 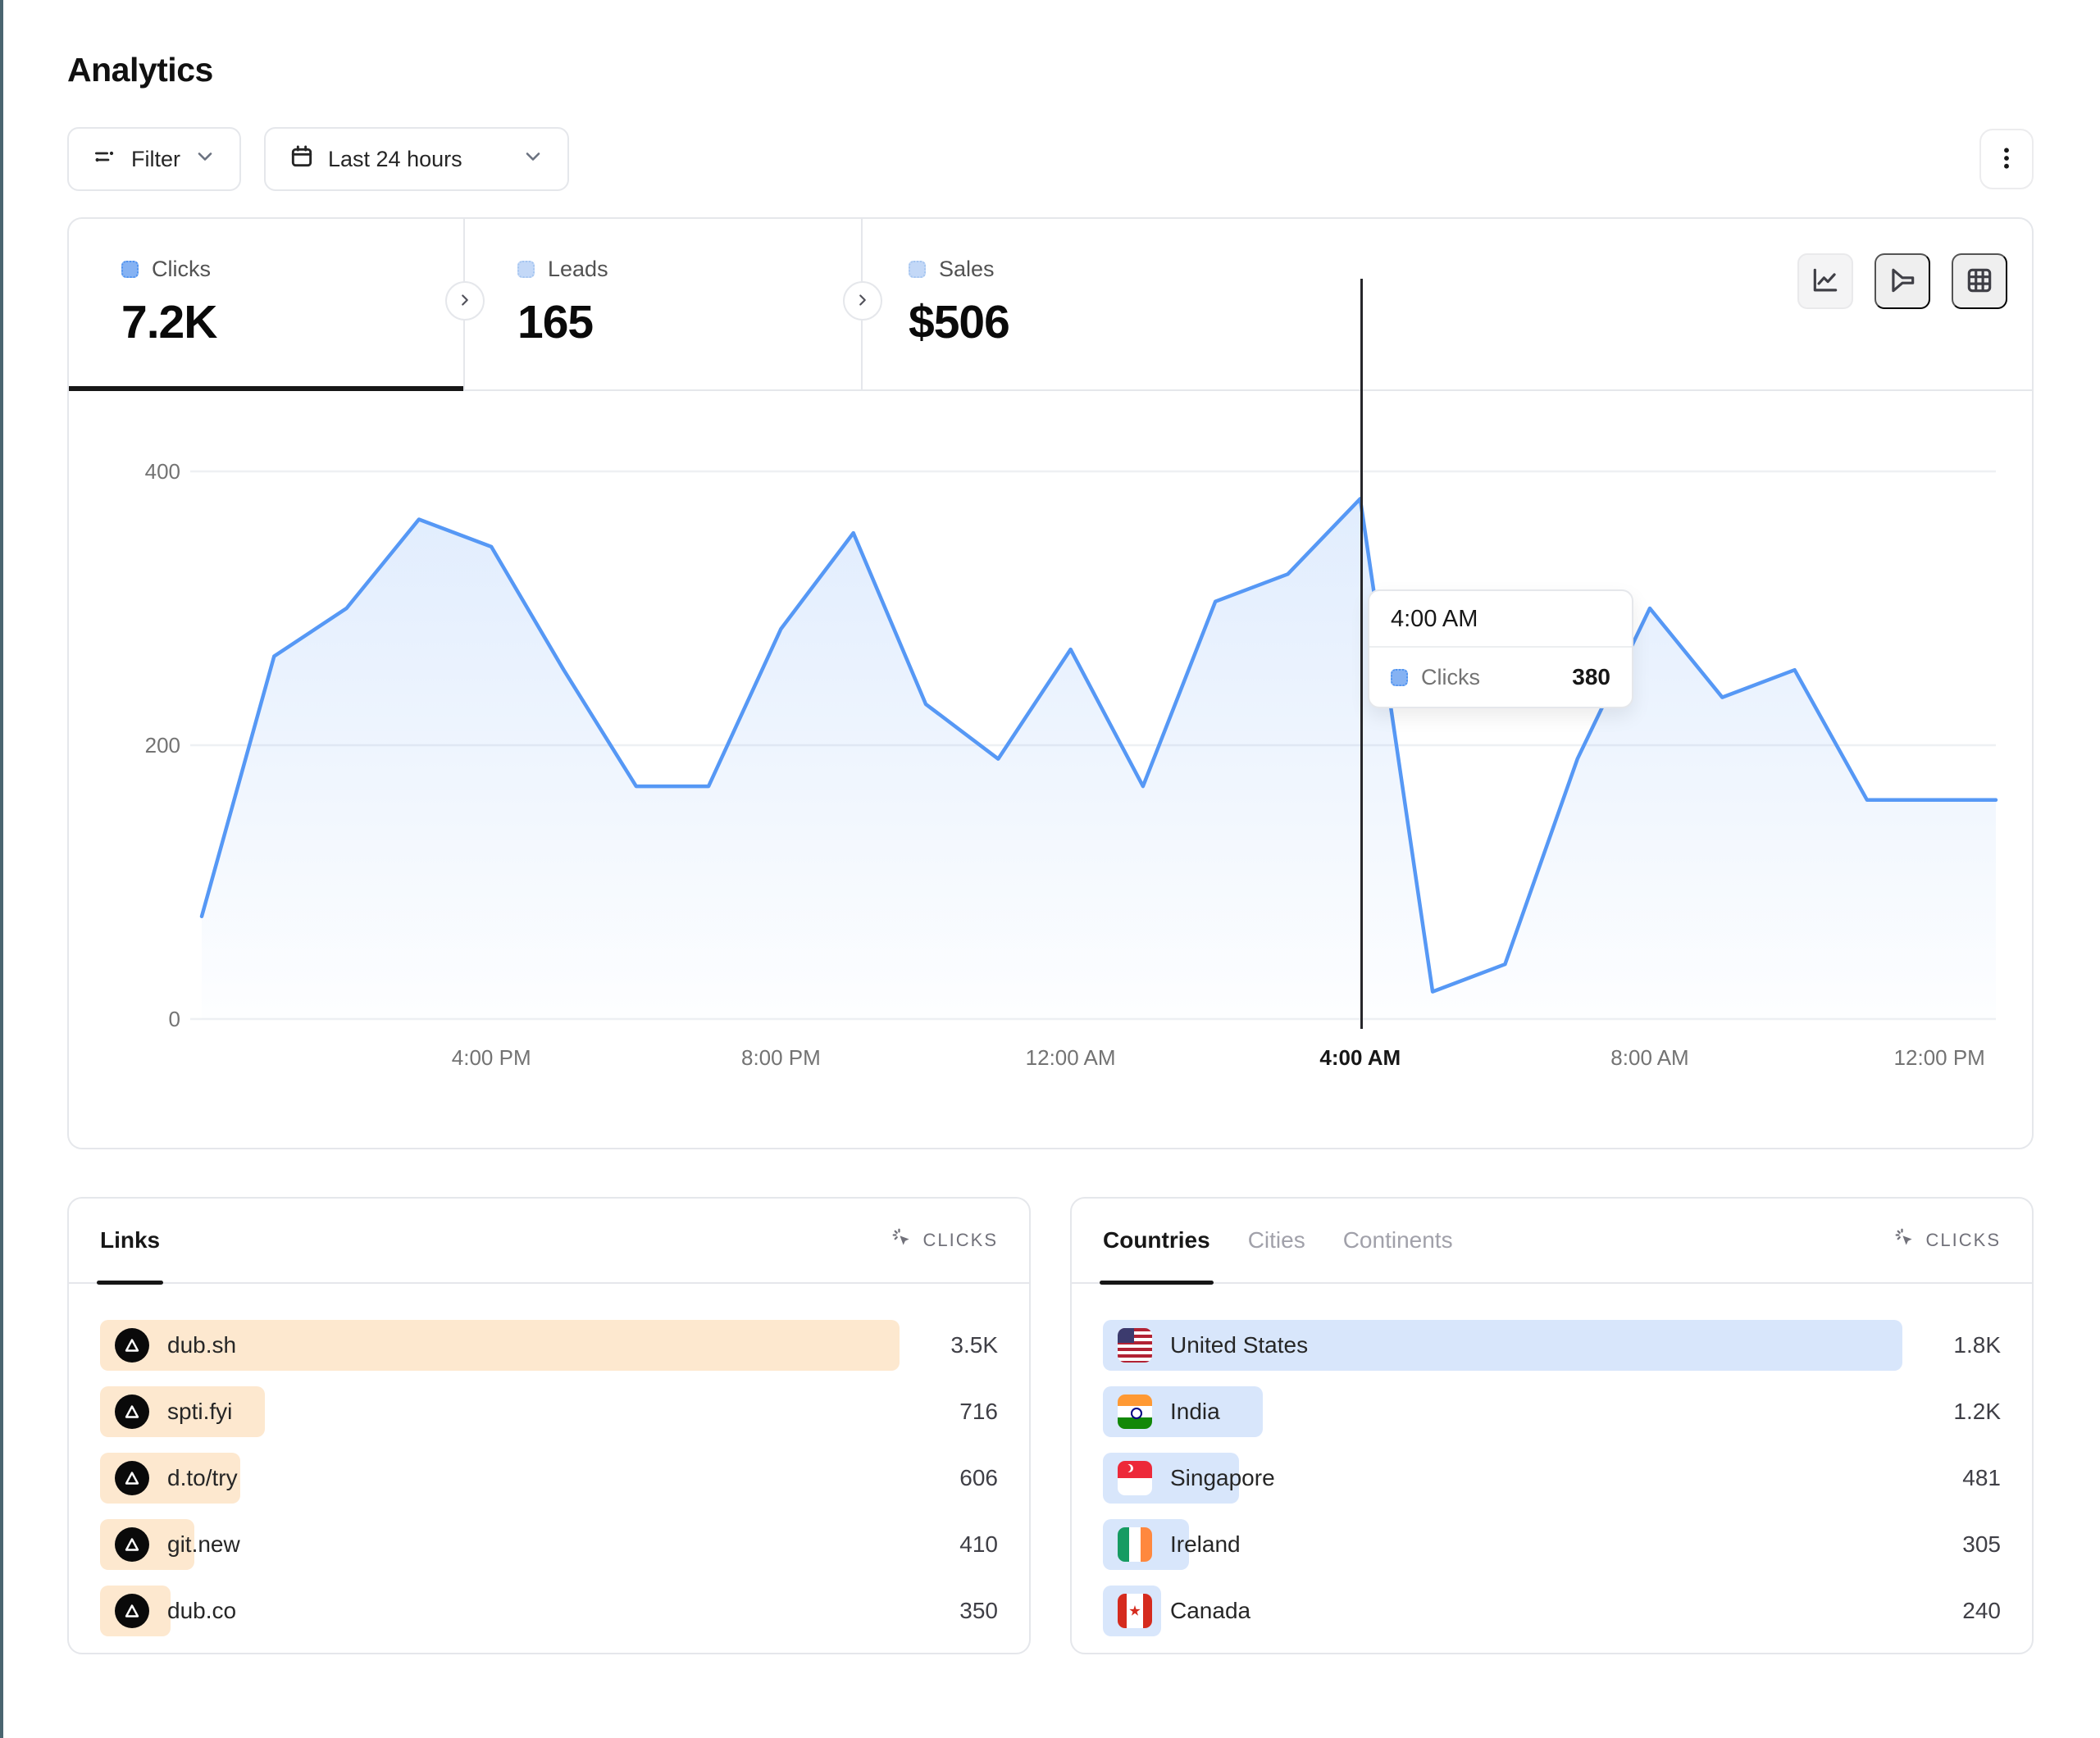 What do you see at coordinates (174, 1019) in the screenshot?
I see `svg-text: 0` at bounding box center [174, 1019].